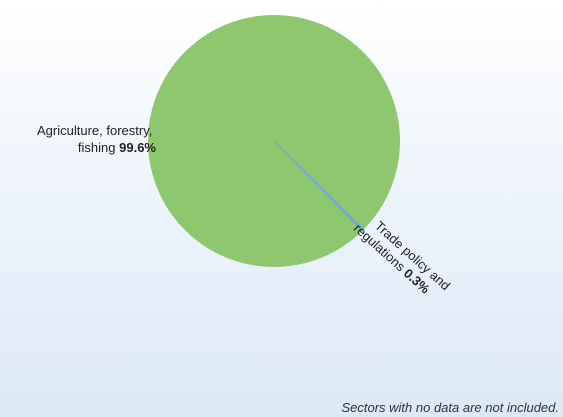 This screenshot has height=417, width=563. Describe the element at coordinates (96, 139) in the screenshot. I see `slice-label-agriculture: Agriculture, forestry, fishing 99.6%` at that location.